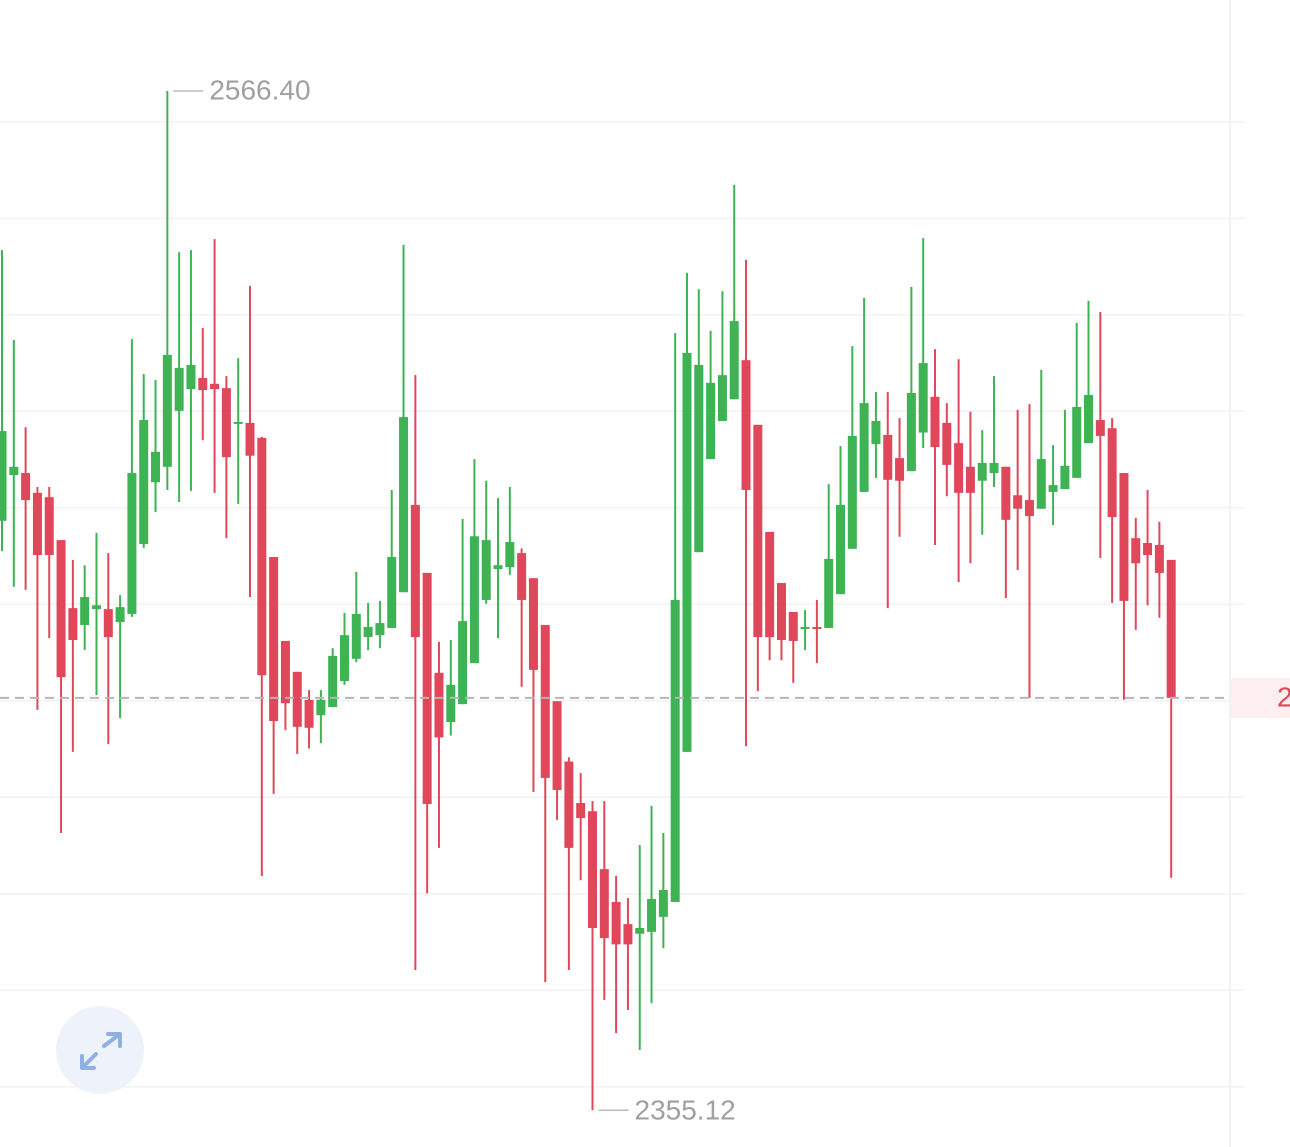 The height and width of the screenshot is (1147, 1290). I want to click on last-price-label: 2440.6, so click(1283, 696).